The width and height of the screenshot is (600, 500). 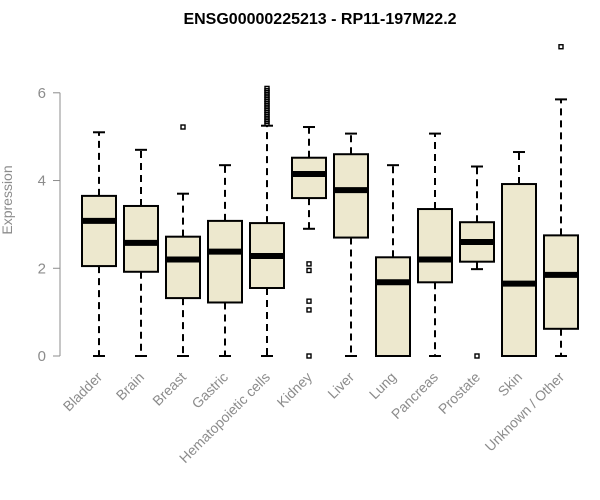 What do you see at coordinates (382, 385) in the screenshot?
I see `x-tick-label: Lung` at bounding box center [382, 385].